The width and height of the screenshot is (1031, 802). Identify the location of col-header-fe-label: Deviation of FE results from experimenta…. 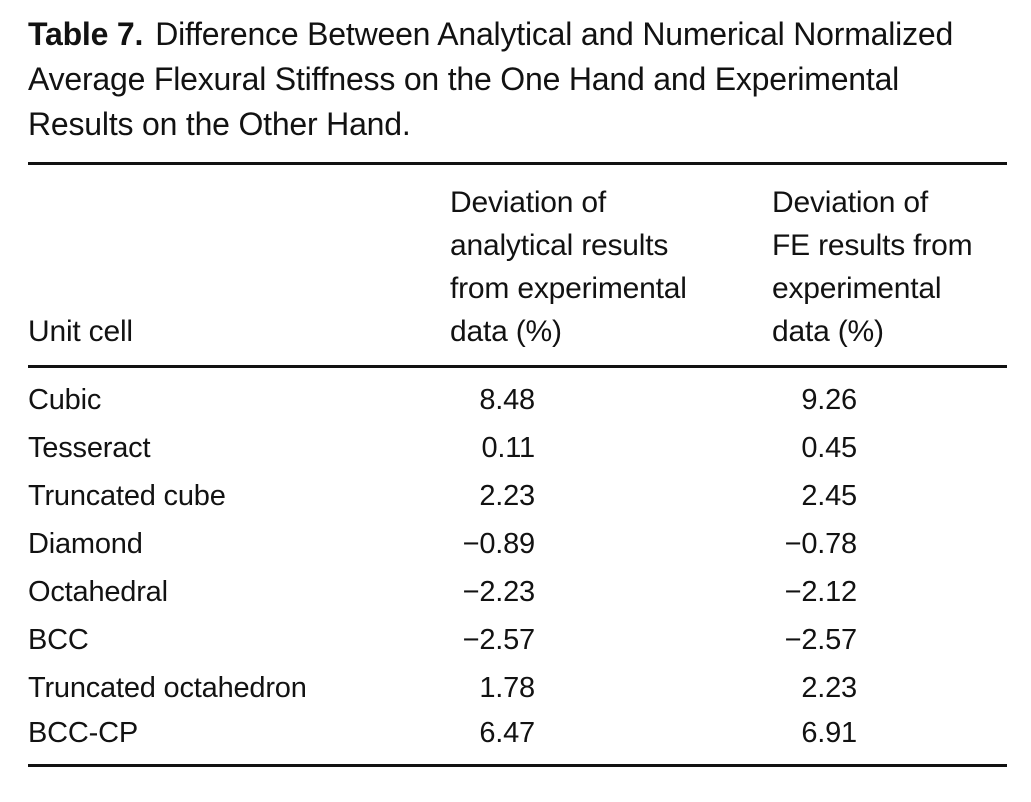
(872, 267).